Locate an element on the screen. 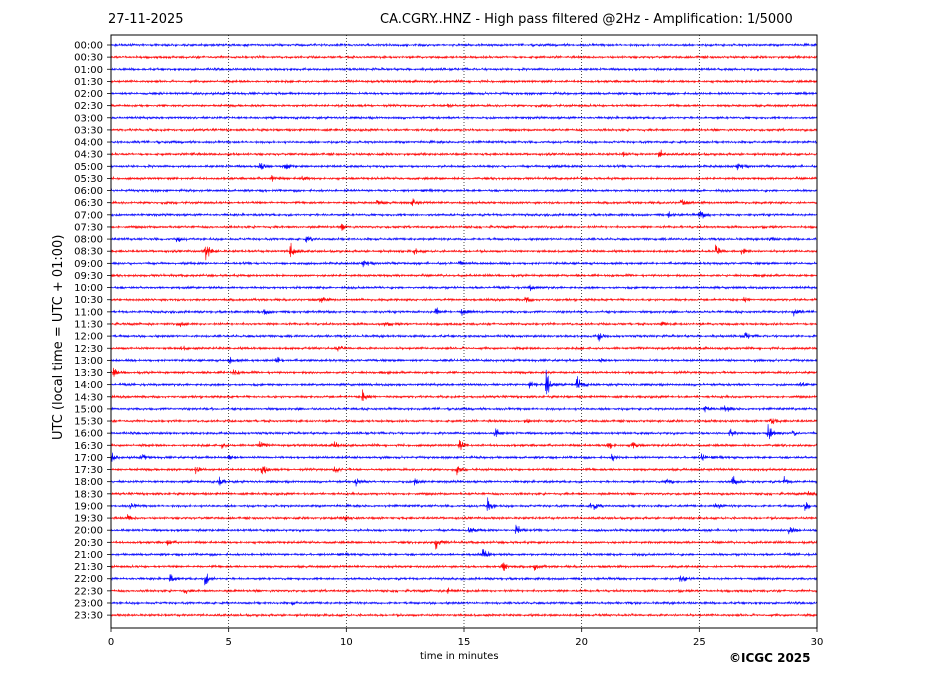 The image size is (927, 696). x-tick-label: 10 is located at coordinates (346, 642).